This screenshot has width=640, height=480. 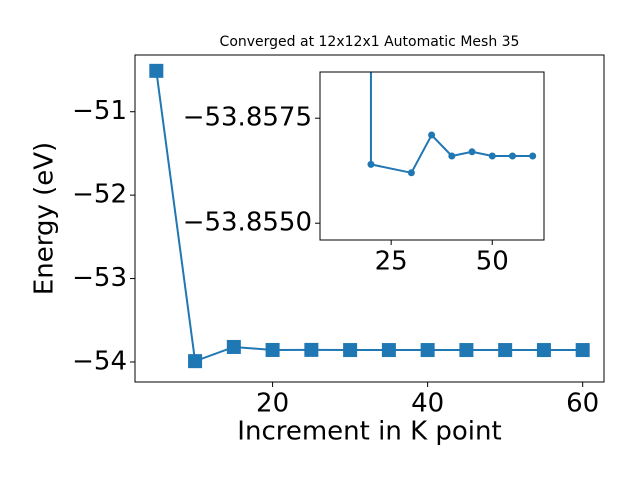 I want to click on y-tick-label: −54, so click(x=99, y=361).